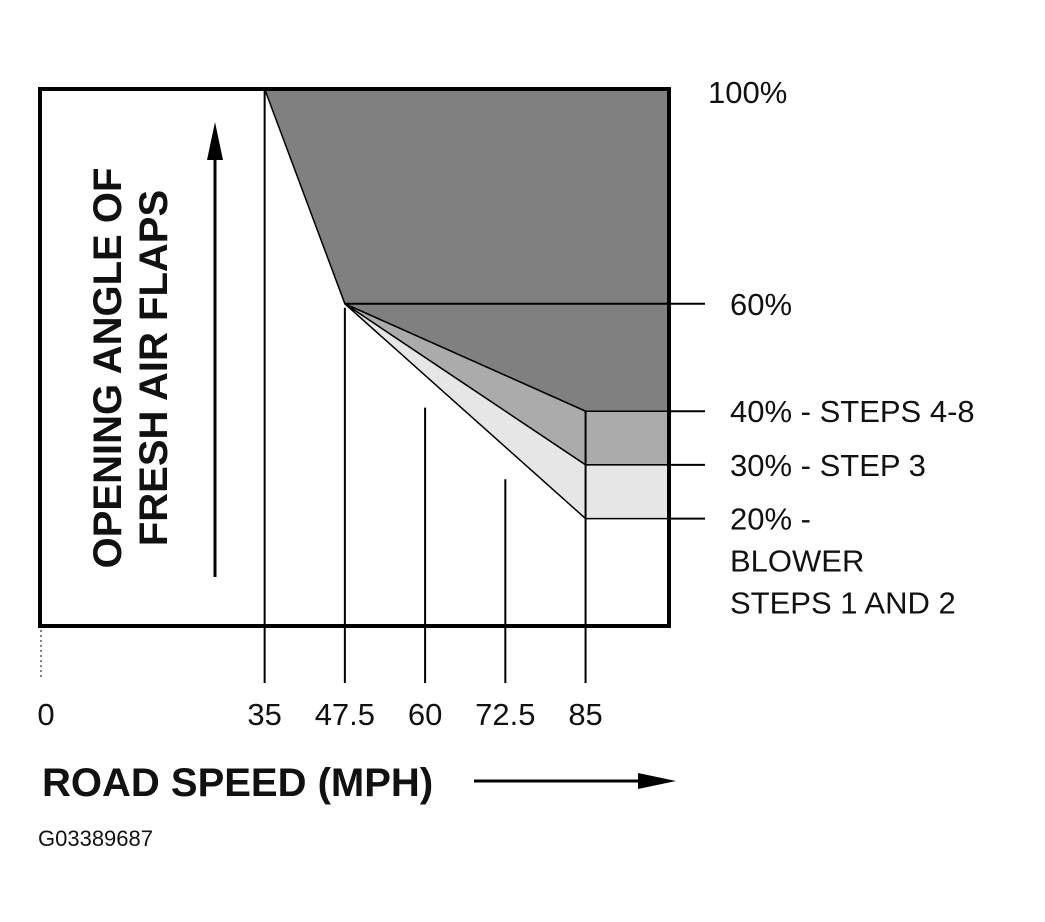  Describe the element at coordinates (131, 368) in the screenshot. I see `y-axis-title: OPENING ANGLE OF FRESH AIR FLAPS` at that location.